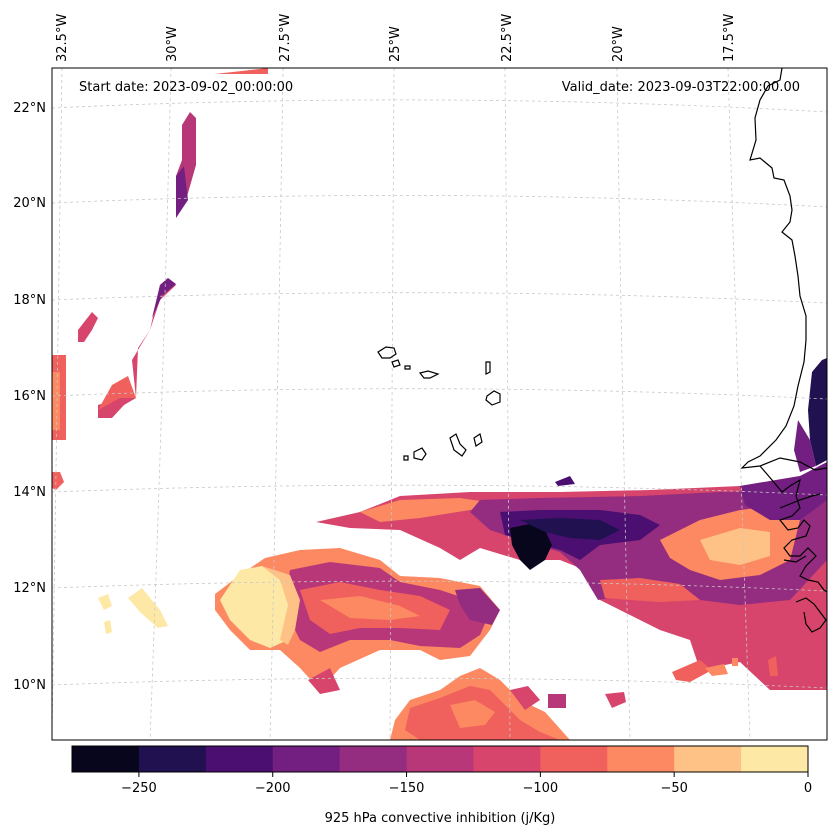 This screenshot has width=837, height=836. I want to click on lon-label: 32.5°W, so click(62, 38).